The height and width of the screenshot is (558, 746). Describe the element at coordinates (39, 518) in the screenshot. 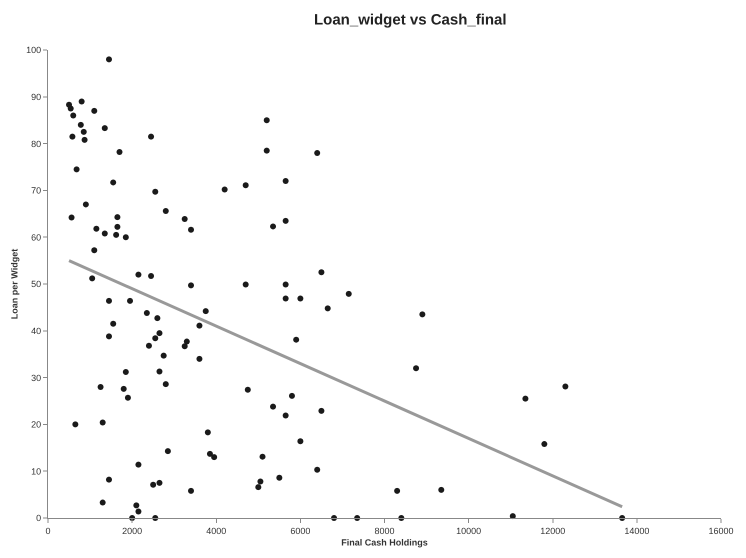

I see `y-tick-label: 0` at that location.